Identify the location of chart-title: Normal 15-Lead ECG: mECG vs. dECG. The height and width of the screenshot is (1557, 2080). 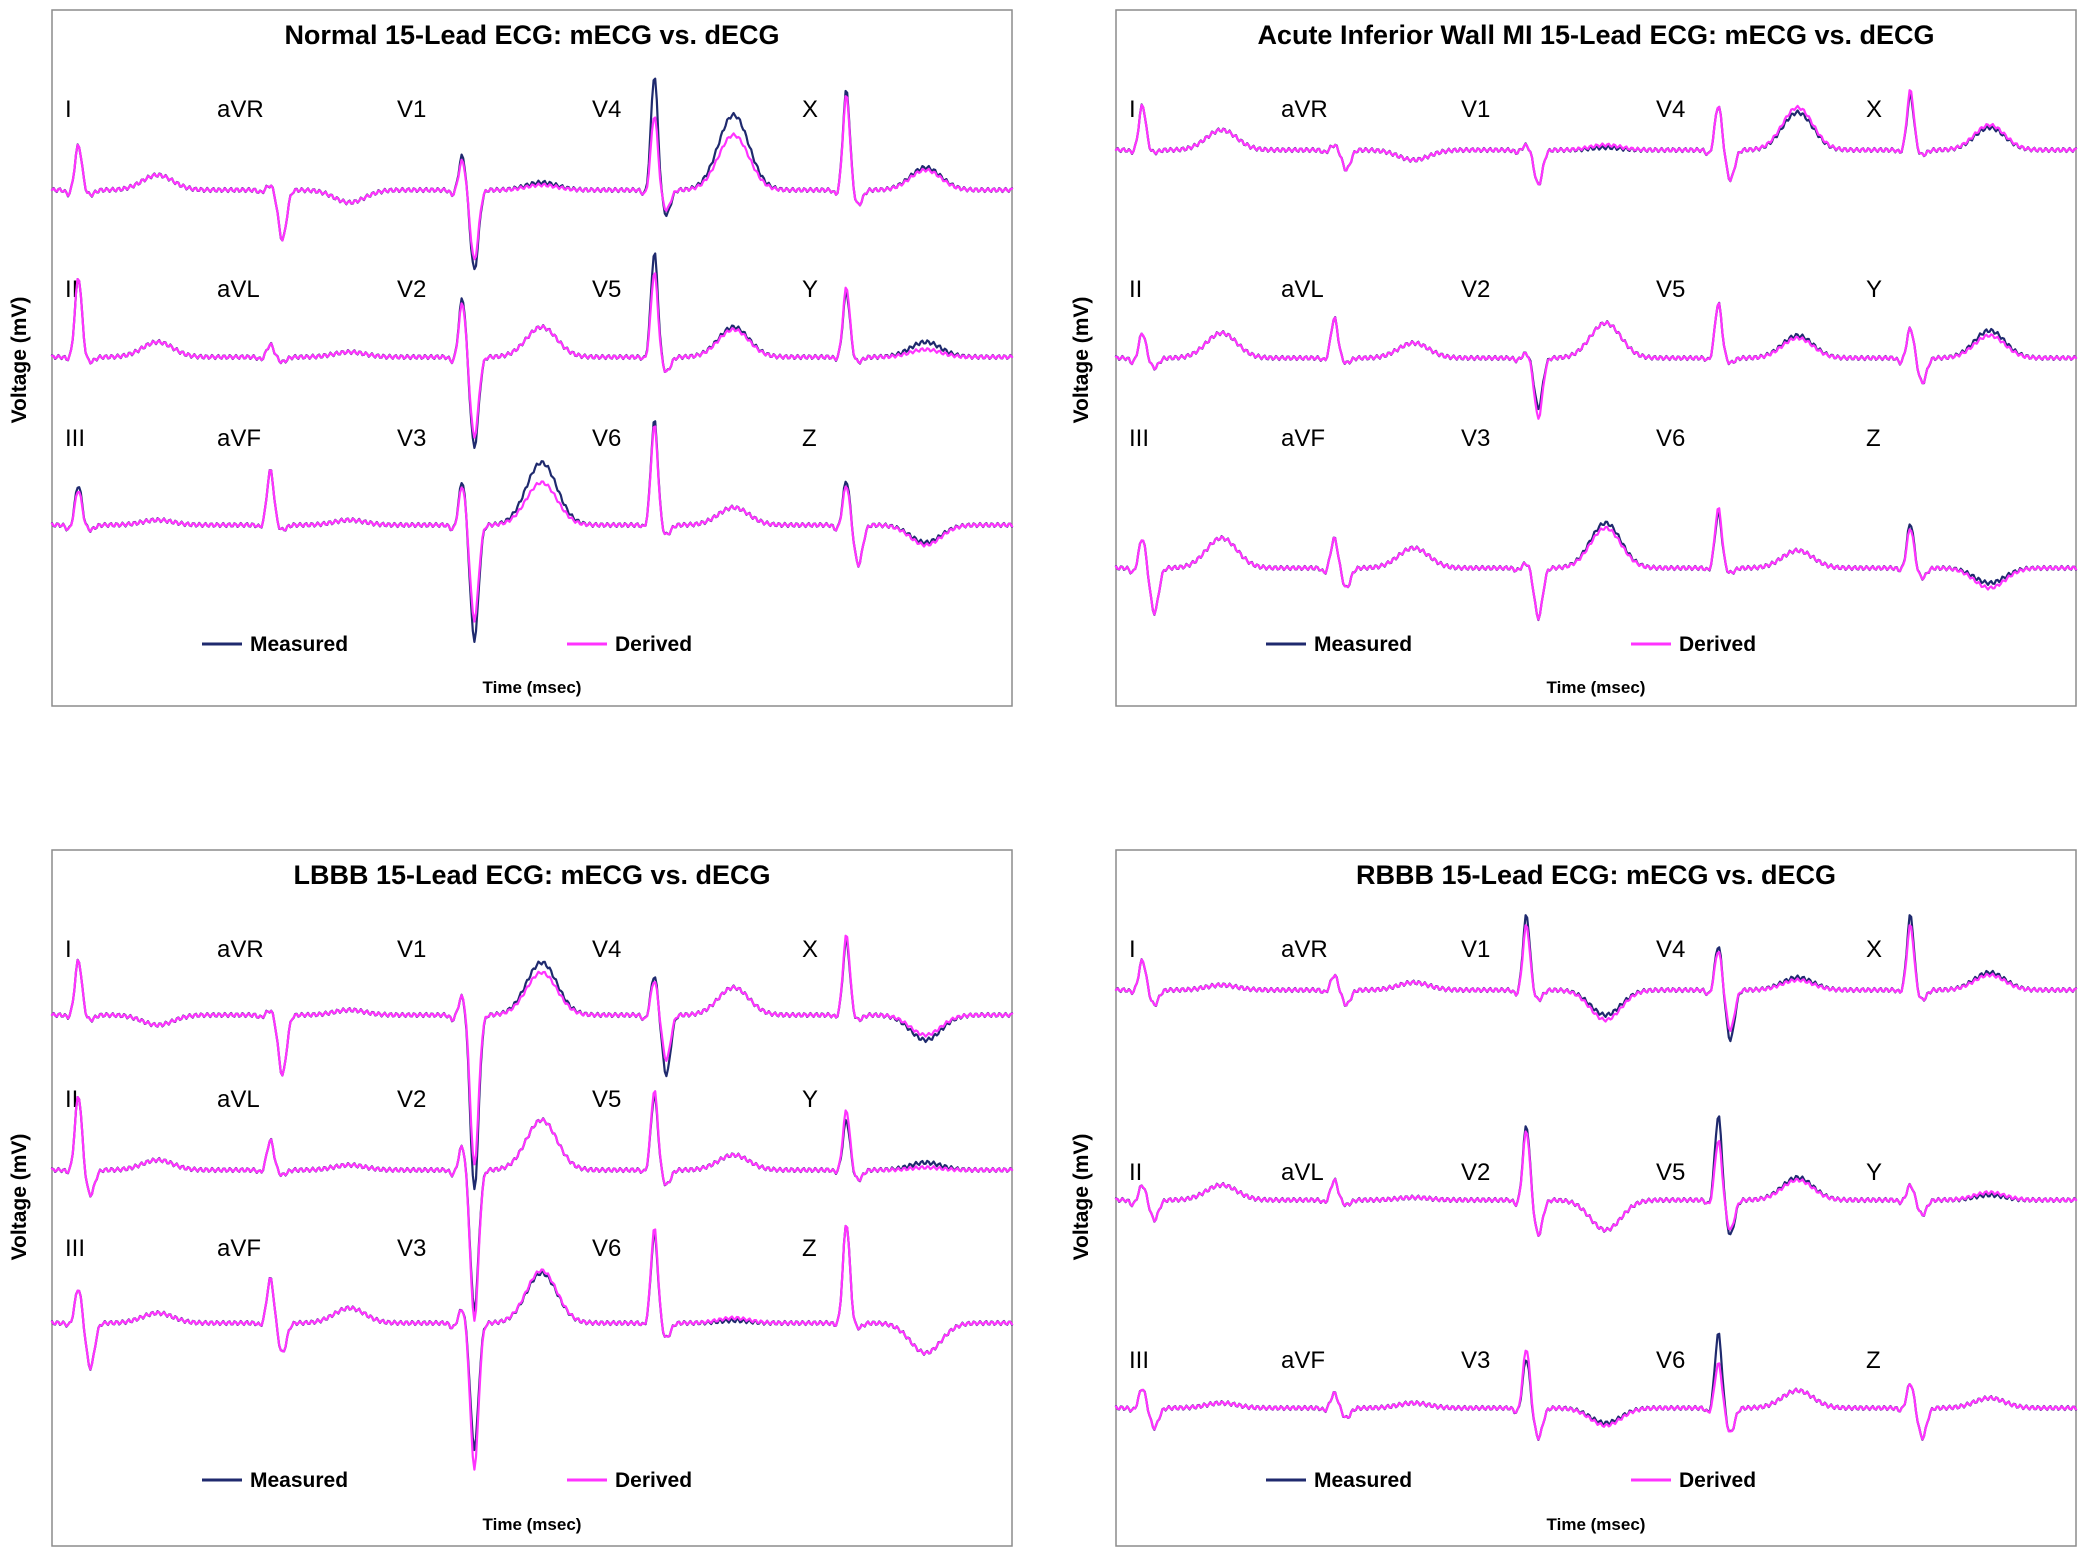
(531, 35).